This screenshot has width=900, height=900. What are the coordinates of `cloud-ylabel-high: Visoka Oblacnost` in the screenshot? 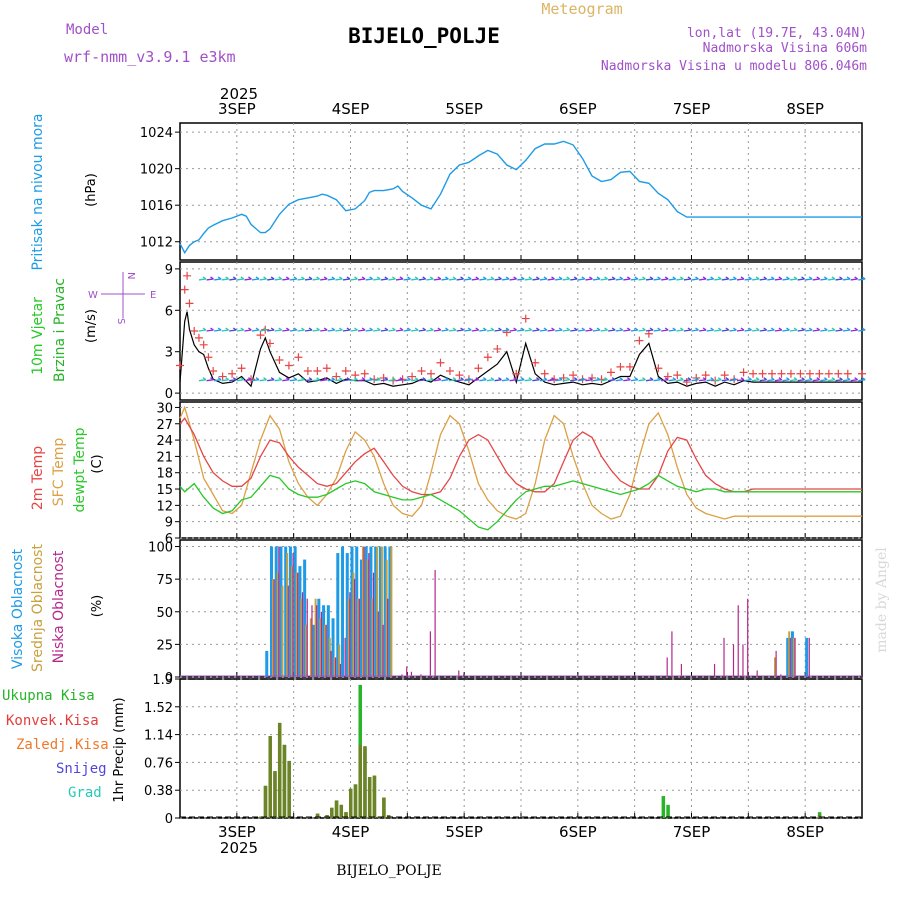 It's located at (18, 608).